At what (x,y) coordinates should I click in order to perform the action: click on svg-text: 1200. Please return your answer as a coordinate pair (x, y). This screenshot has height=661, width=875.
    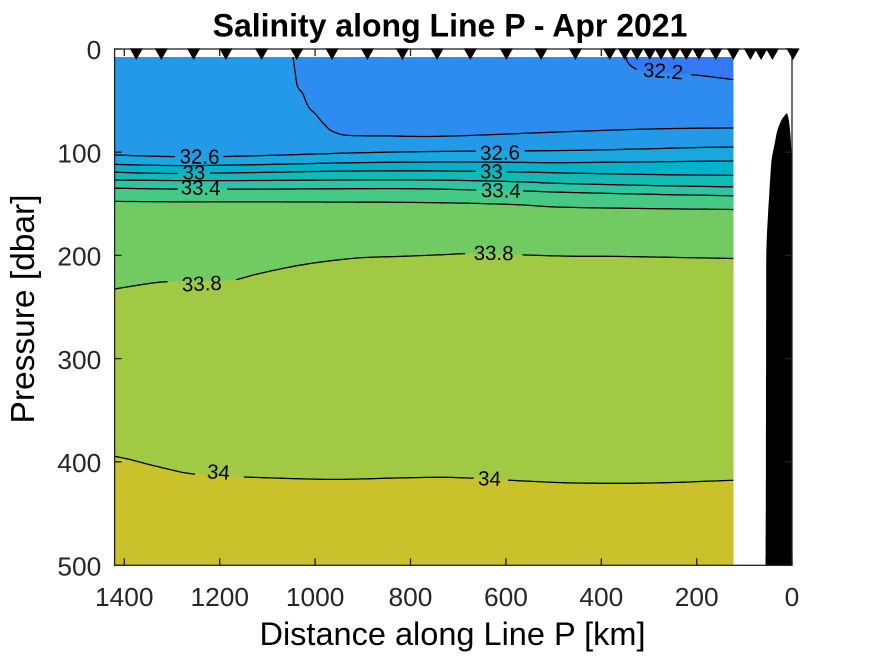
    Looking at the image, I should click on (219, 597).